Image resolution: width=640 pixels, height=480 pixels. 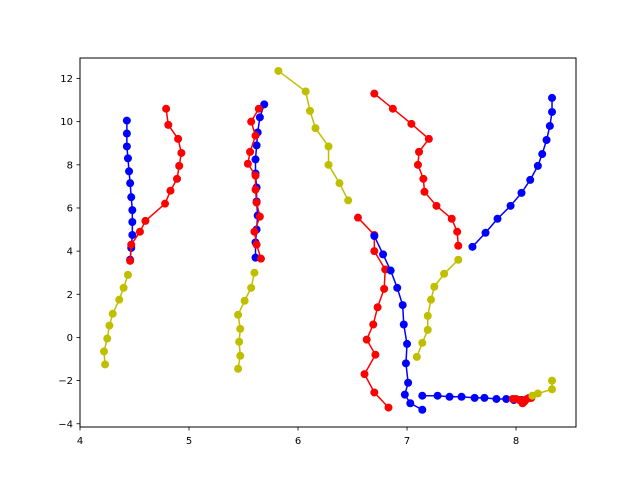 I want to click on y-tick-label: 10, so click(x=66, y=122).